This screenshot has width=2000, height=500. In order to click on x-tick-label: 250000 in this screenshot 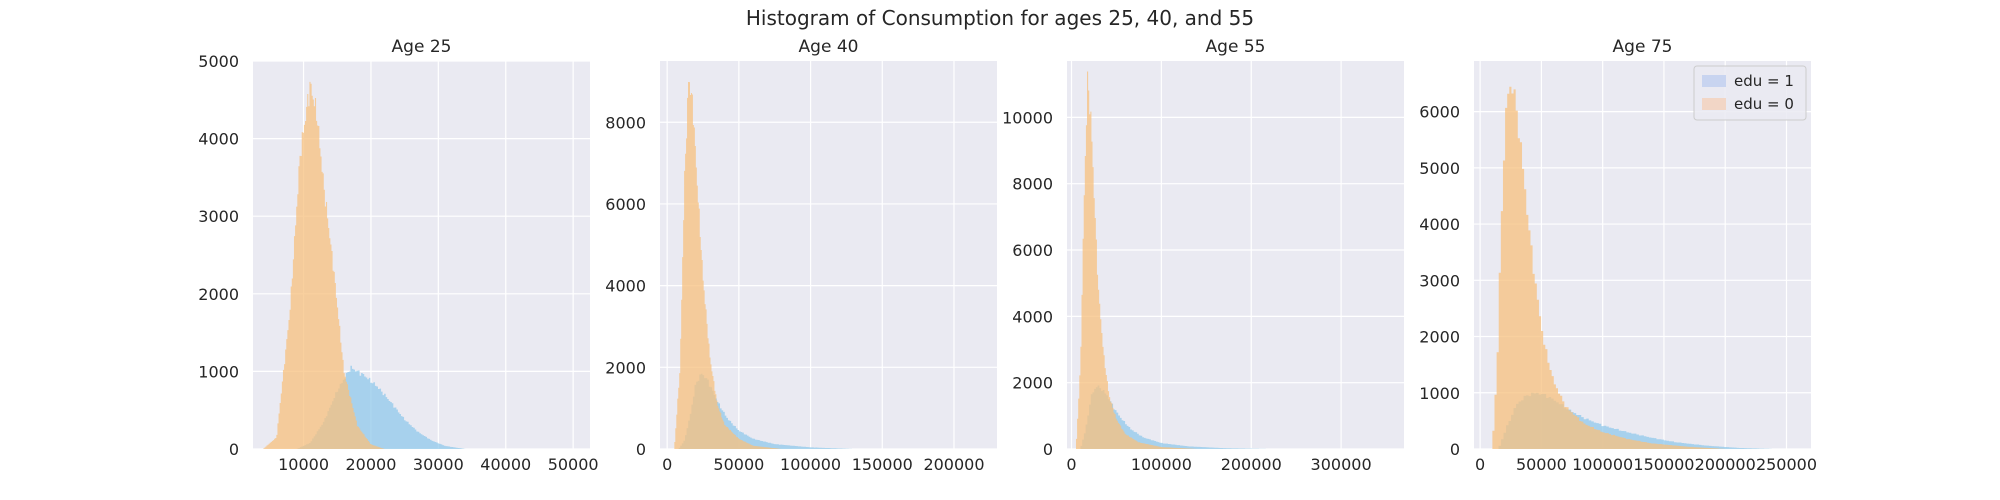, I will do `click(1786, 464)`.